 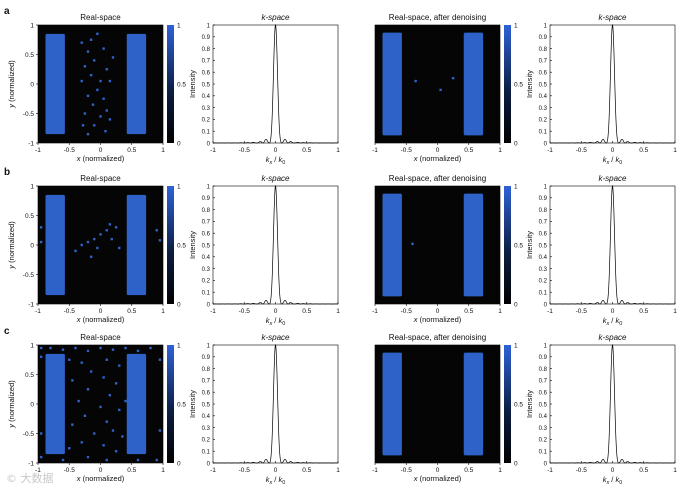 What do you see at coordinates (7, 331) in the screenshot?
I see `panel-letter-c: c` at bounding box center [7, 331].